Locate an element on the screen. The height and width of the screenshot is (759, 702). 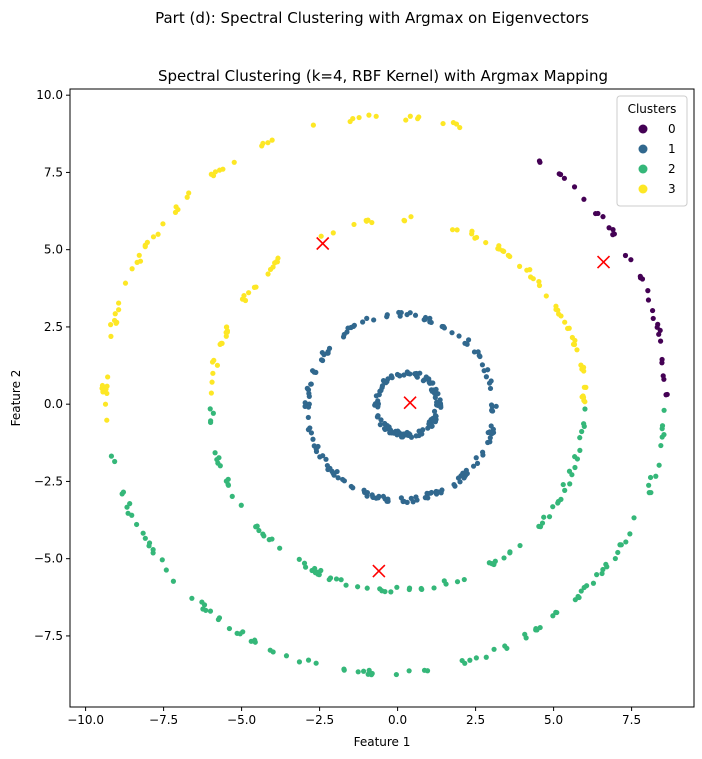
legend-title: Clusters is located at coordinates (652, 109).